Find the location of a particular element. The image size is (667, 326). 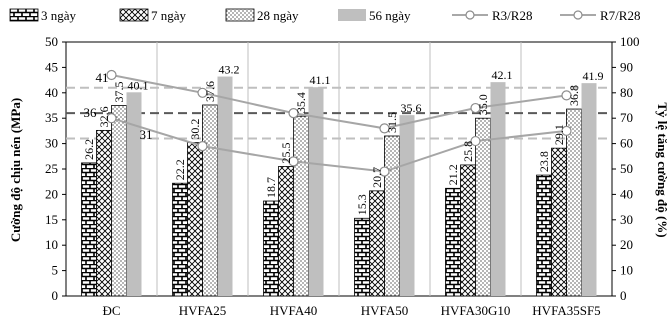

y2-tick-label: 100 is located at coordinates (630, 41).